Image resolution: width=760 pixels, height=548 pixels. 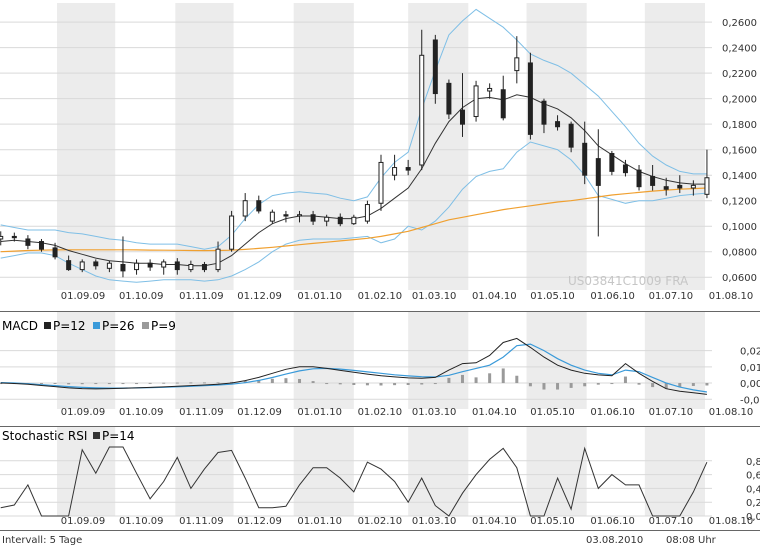 I want to click on x-tick-label: 01.11.09, so click(x=201, y=521).